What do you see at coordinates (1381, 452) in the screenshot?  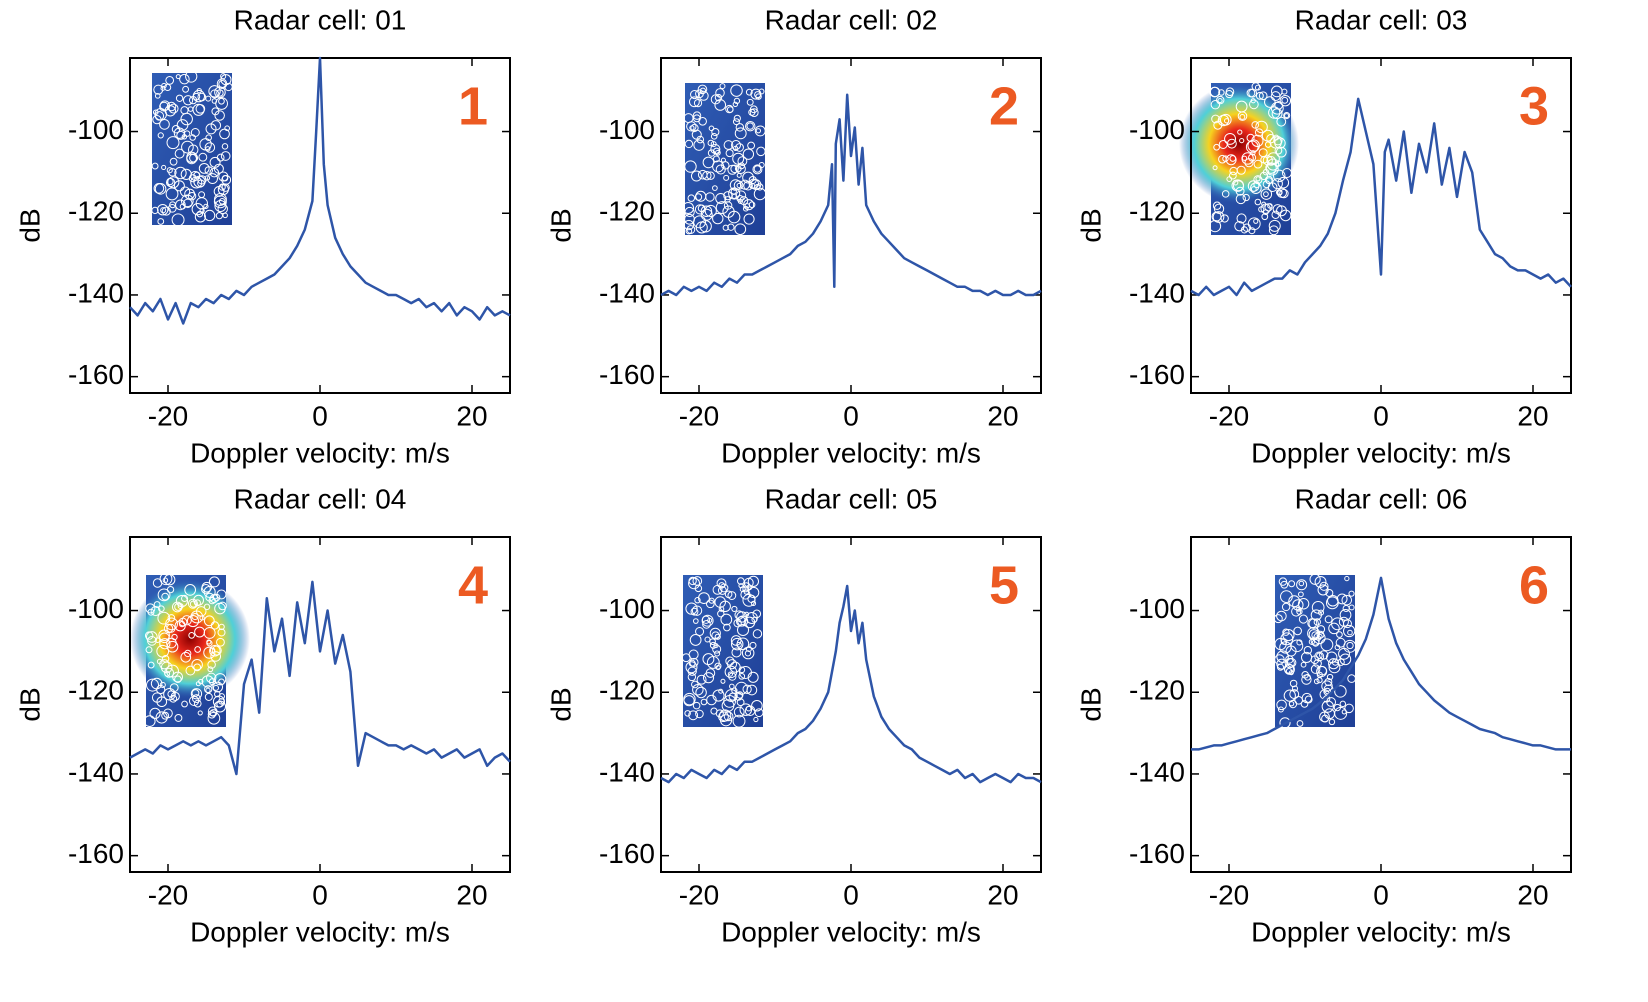 I see `x-axis-label: Doppler velocity: m/s` at bounding box center [1381, 452].